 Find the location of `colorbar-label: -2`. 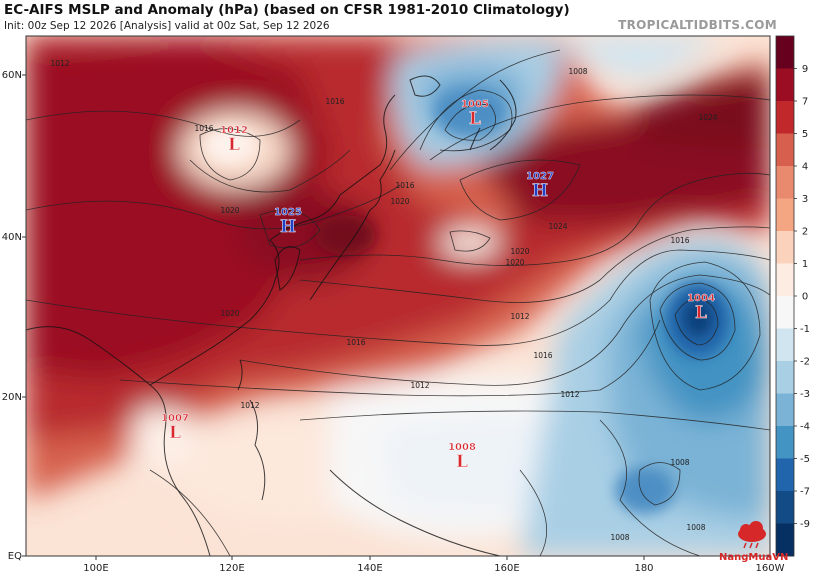

colorbar-label: -2 is located at coordinates (805, 362).